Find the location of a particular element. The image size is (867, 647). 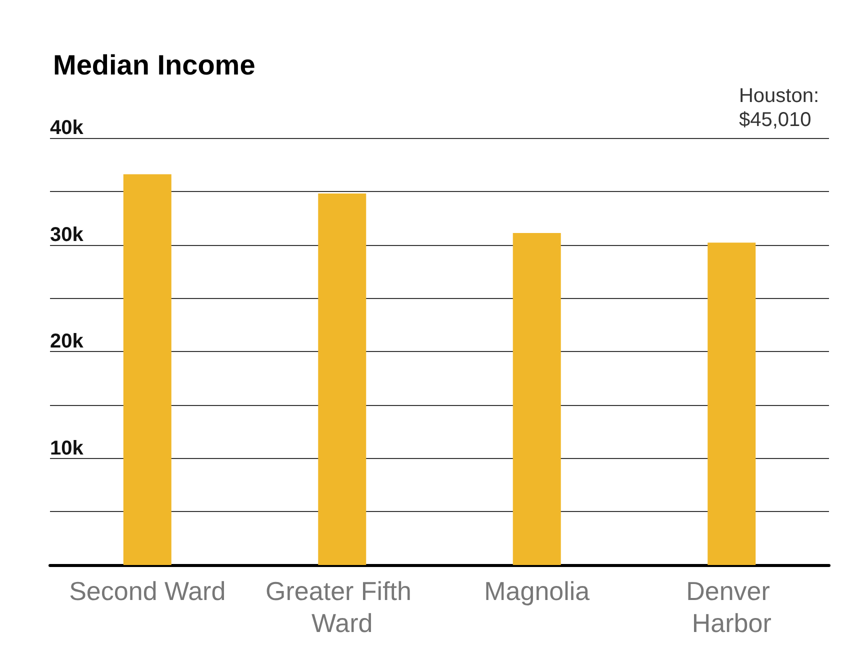

x-tick-label: Greater Fifth Ward is located at coordinates (342, 607).